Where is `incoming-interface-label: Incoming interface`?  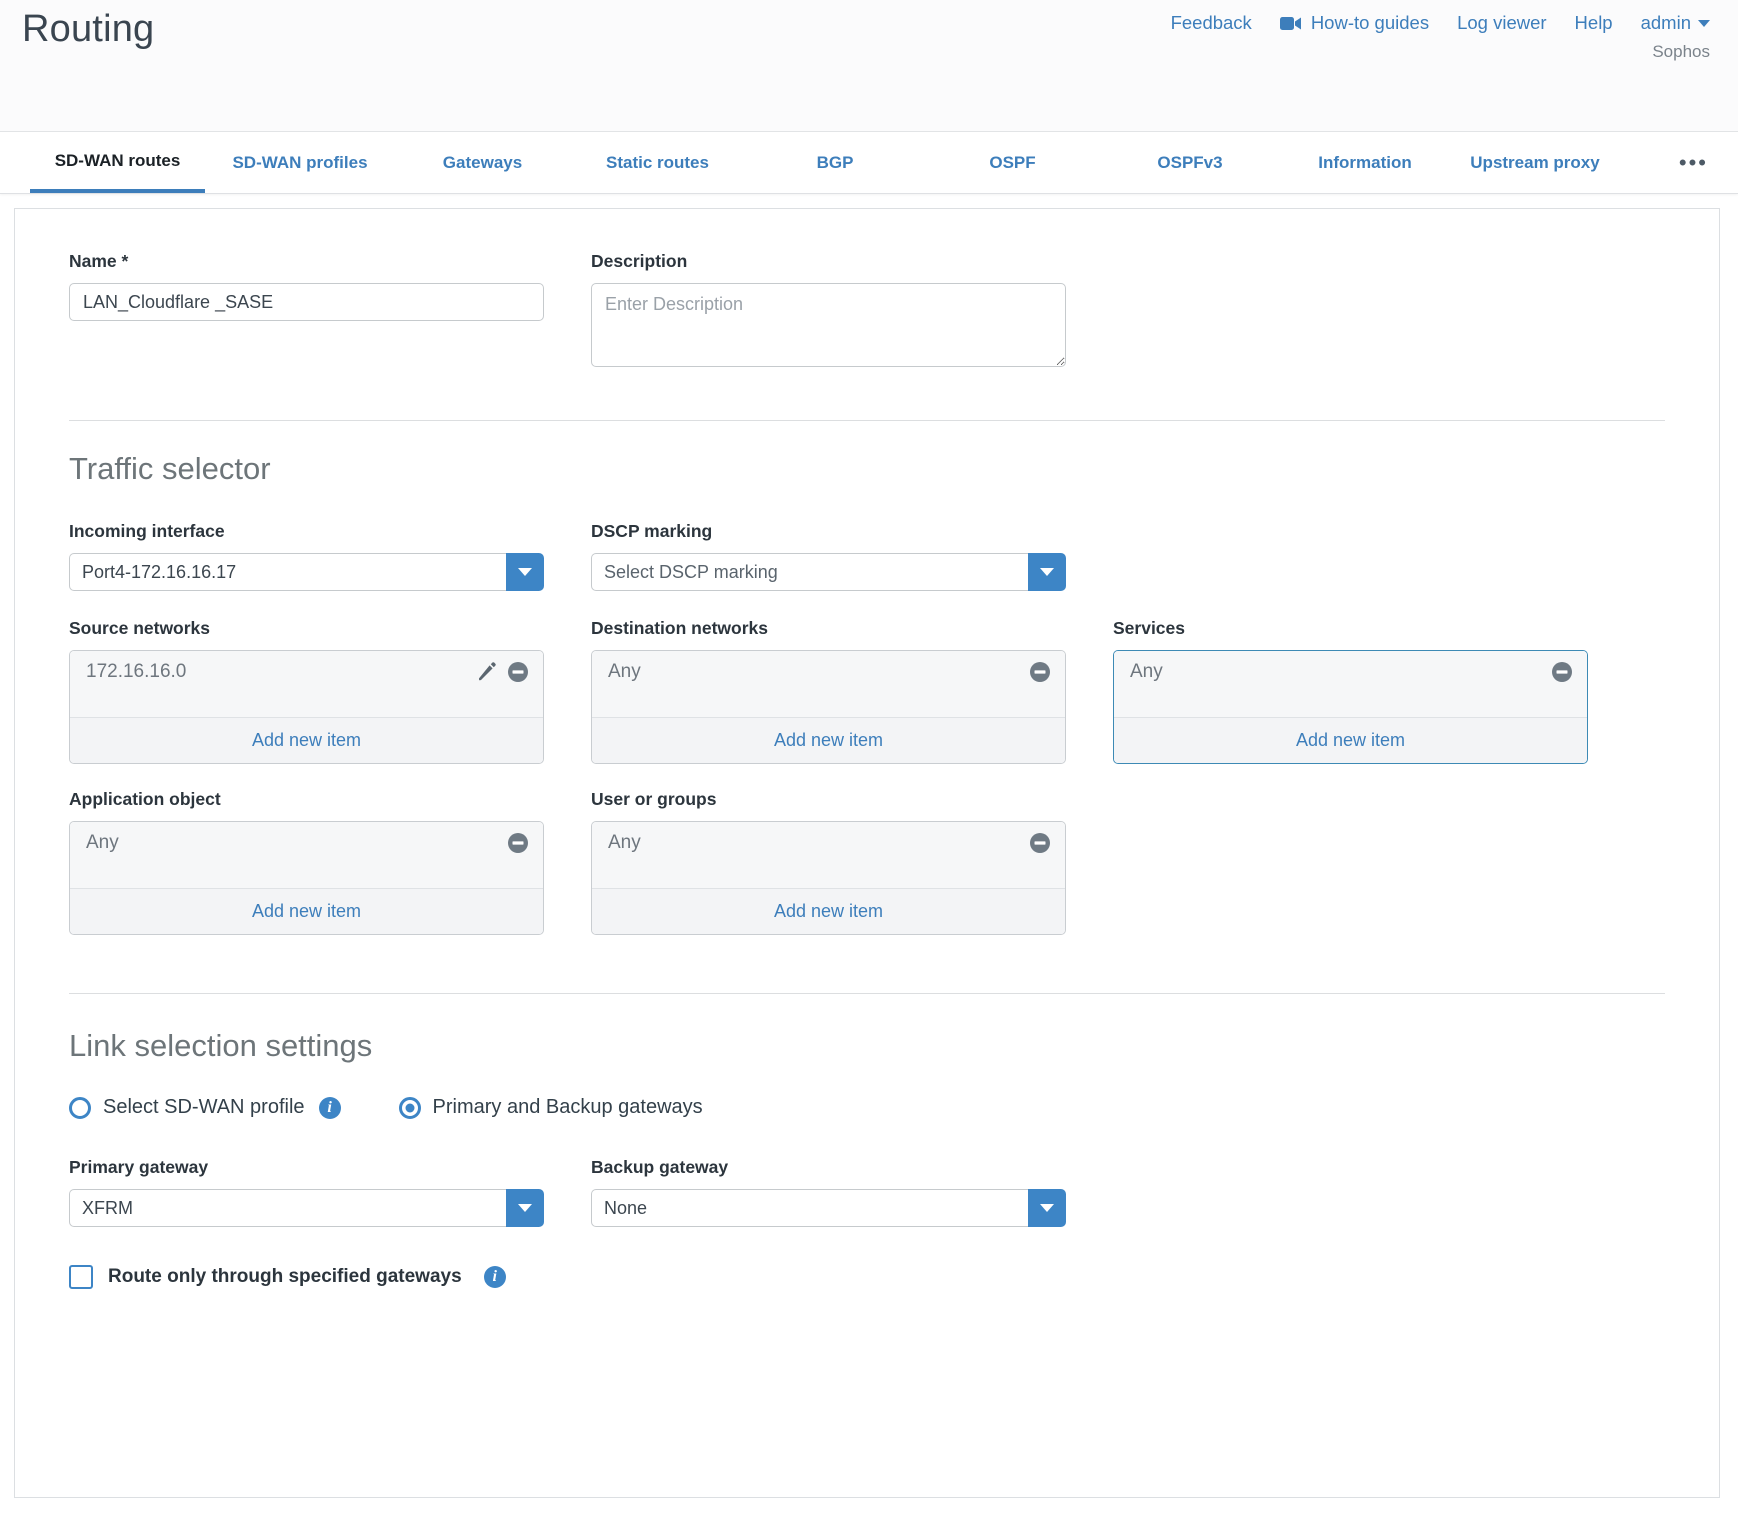
incoming-interface-label: Incoming interface is located at coordinates (147, 531).